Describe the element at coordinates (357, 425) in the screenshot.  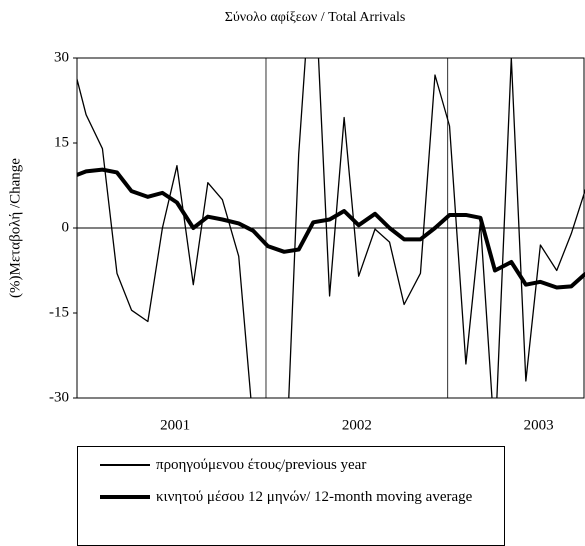
I see `x-tick-label: 2002` at that location.